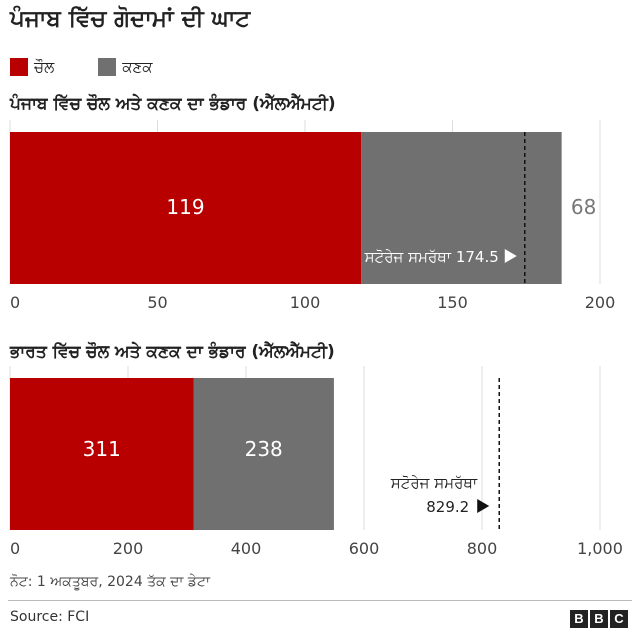 The image size is (640, 640). What do you see at coordinates (32, 67) in the screenshot?
I see `legend-item-rice: ਚੌਲ` at bounding box center [32, 67].